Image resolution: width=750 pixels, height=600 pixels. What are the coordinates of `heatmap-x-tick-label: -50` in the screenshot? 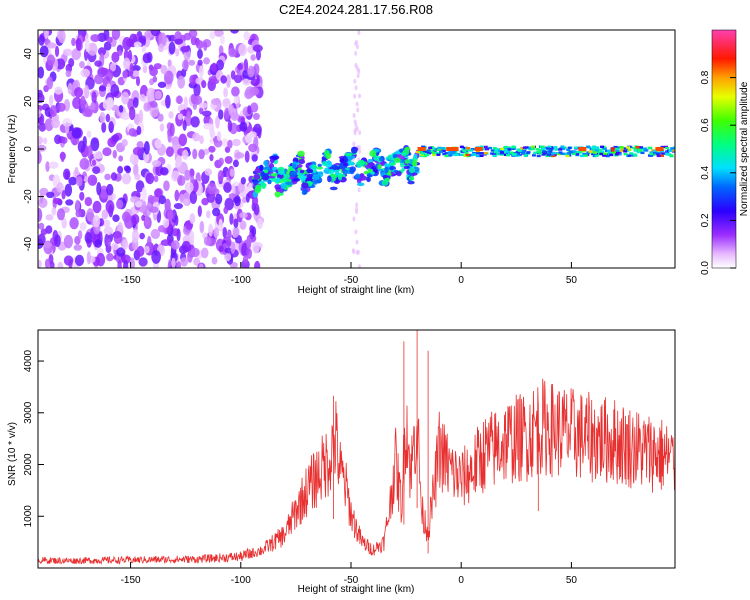 It's located at (351, 280).